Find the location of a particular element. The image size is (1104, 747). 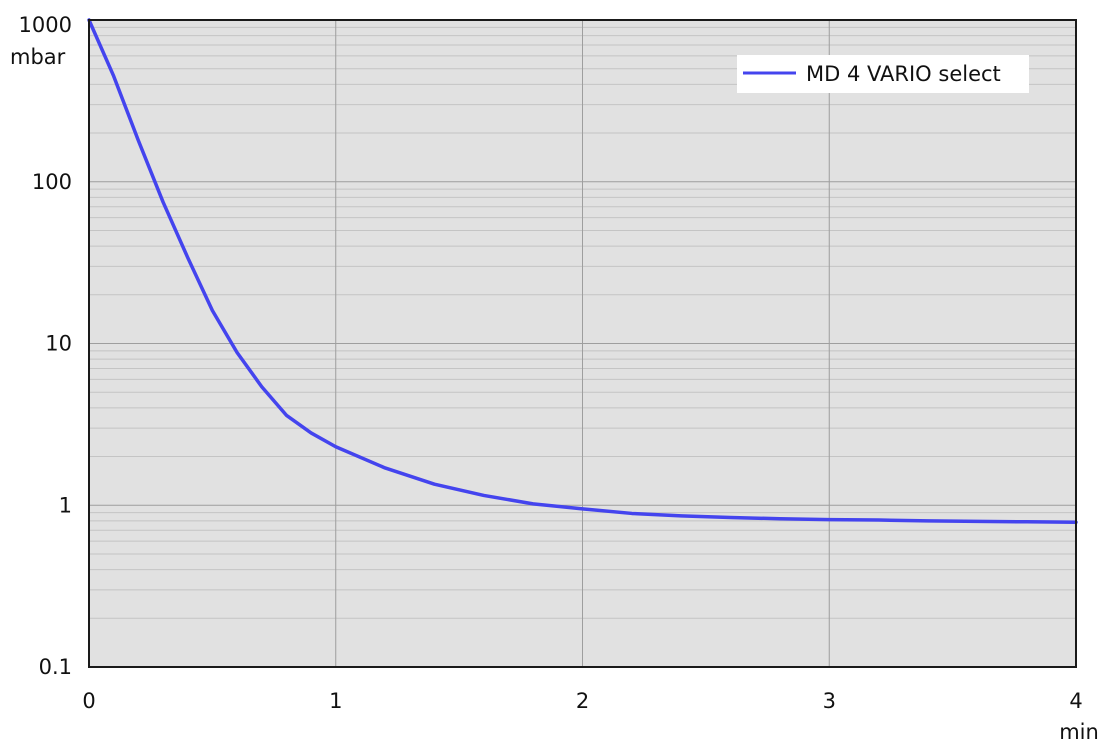

y-tick-label: 1000 is located at coordinates (45, 25).